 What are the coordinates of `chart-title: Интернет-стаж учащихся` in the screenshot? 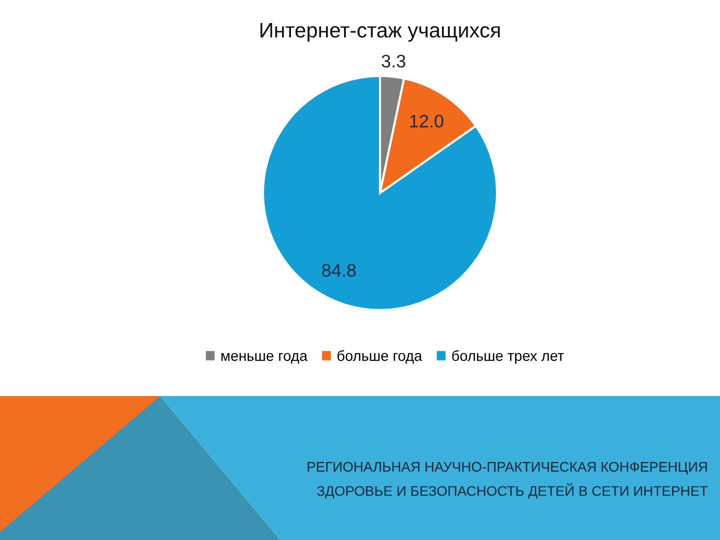 It's located at (380, 32).